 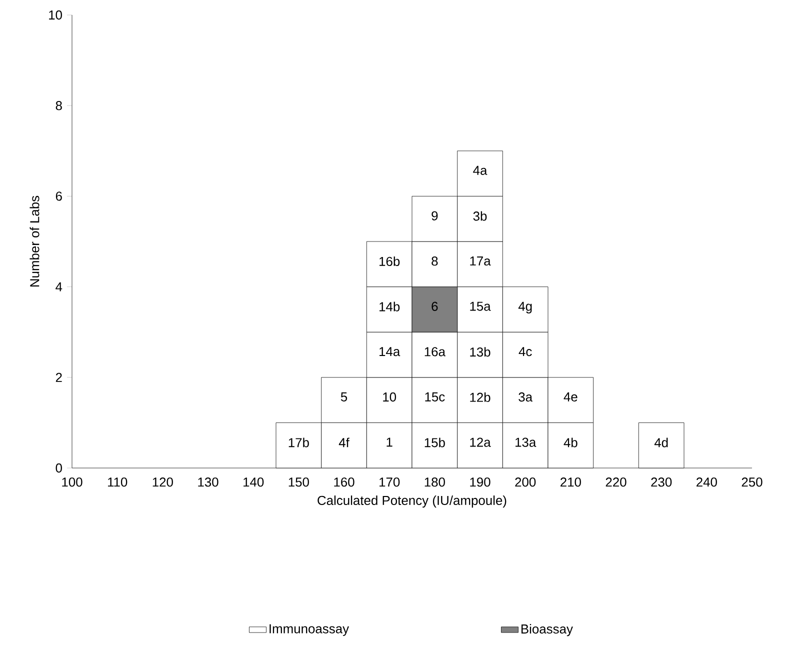 I want to click on annotation: 12a, so click(x=480, y=442).